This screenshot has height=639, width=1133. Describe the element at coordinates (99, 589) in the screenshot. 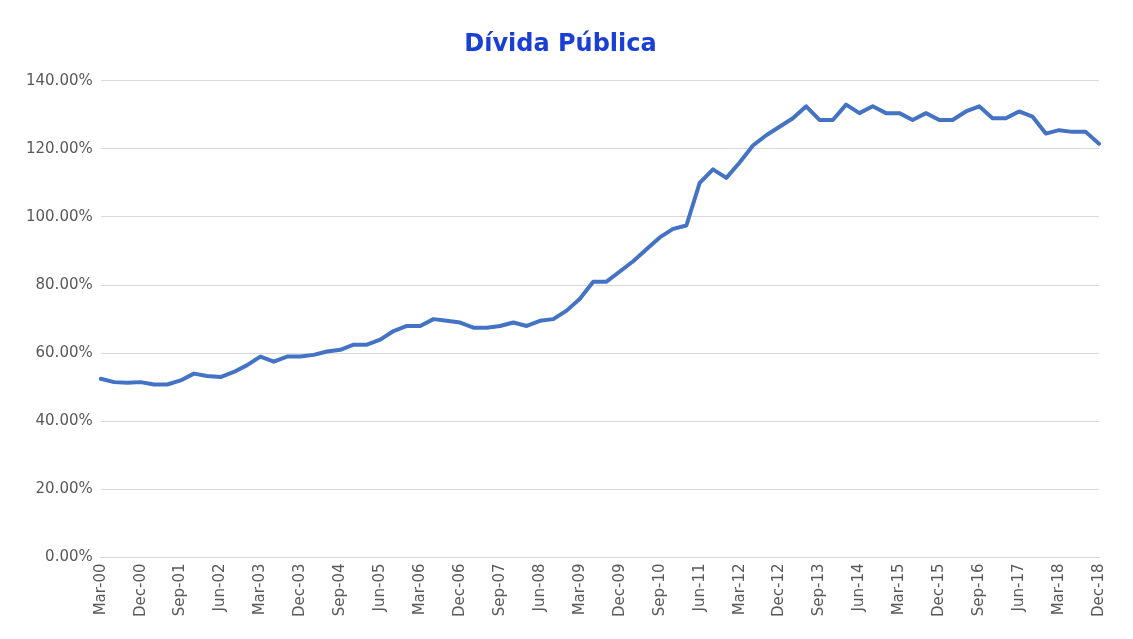

I see `x-tick-label: Mar-00` at that location.